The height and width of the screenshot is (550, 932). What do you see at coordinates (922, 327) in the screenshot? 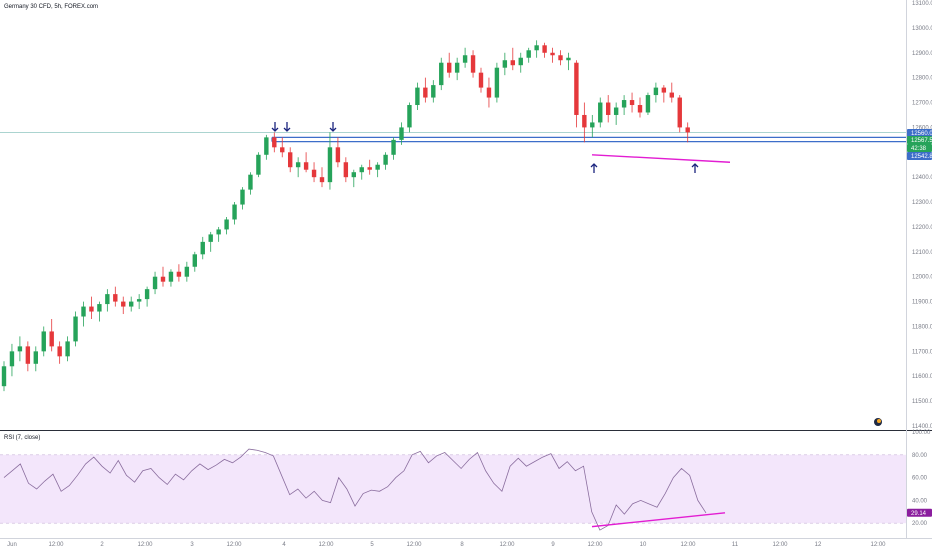
I see `price-tick-label: 11800.0` at bounding box center [922, 327].